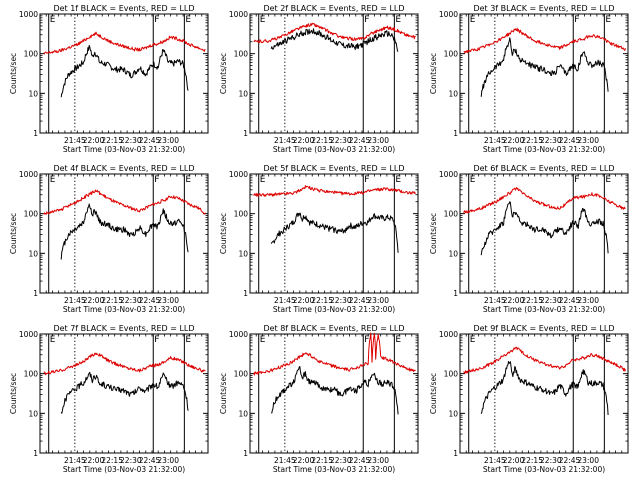  I want to click on panel-title: Det 3f BLACK = Events, RED = LLD, so click(543, 8).